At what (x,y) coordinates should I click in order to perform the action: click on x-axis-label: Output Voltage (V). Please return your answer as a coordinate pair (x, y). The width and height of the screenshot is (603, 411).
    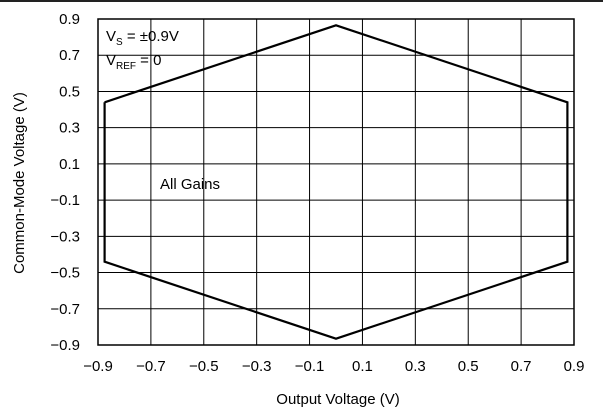
    Looking at the image, I should click on (337, 399).